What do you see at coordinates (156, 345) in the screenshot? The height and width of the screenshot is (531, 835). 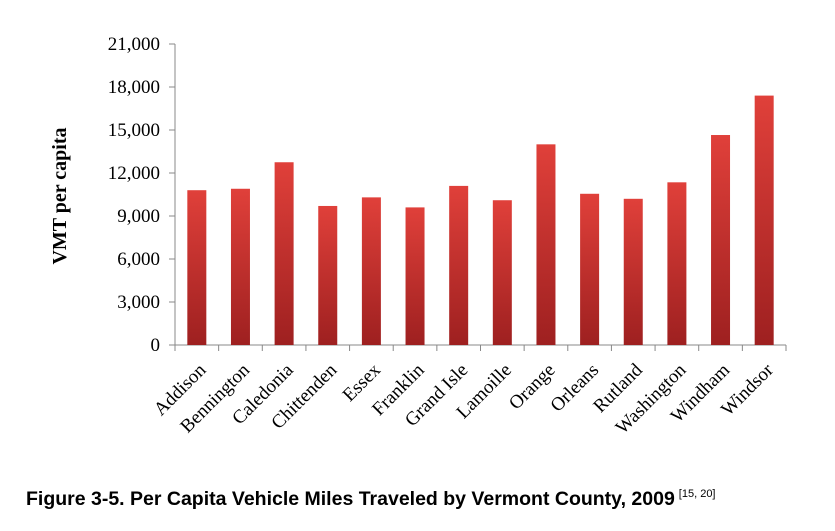 I see `y-tick-label: 0` at bounding box center [156, 345].